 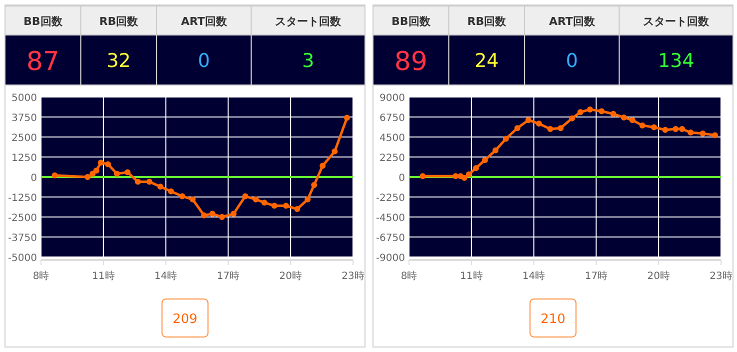 What do you see at coordinates (486, 61) in the screenshot?
I see `data-label: 24` at bounding box center [486, 61].